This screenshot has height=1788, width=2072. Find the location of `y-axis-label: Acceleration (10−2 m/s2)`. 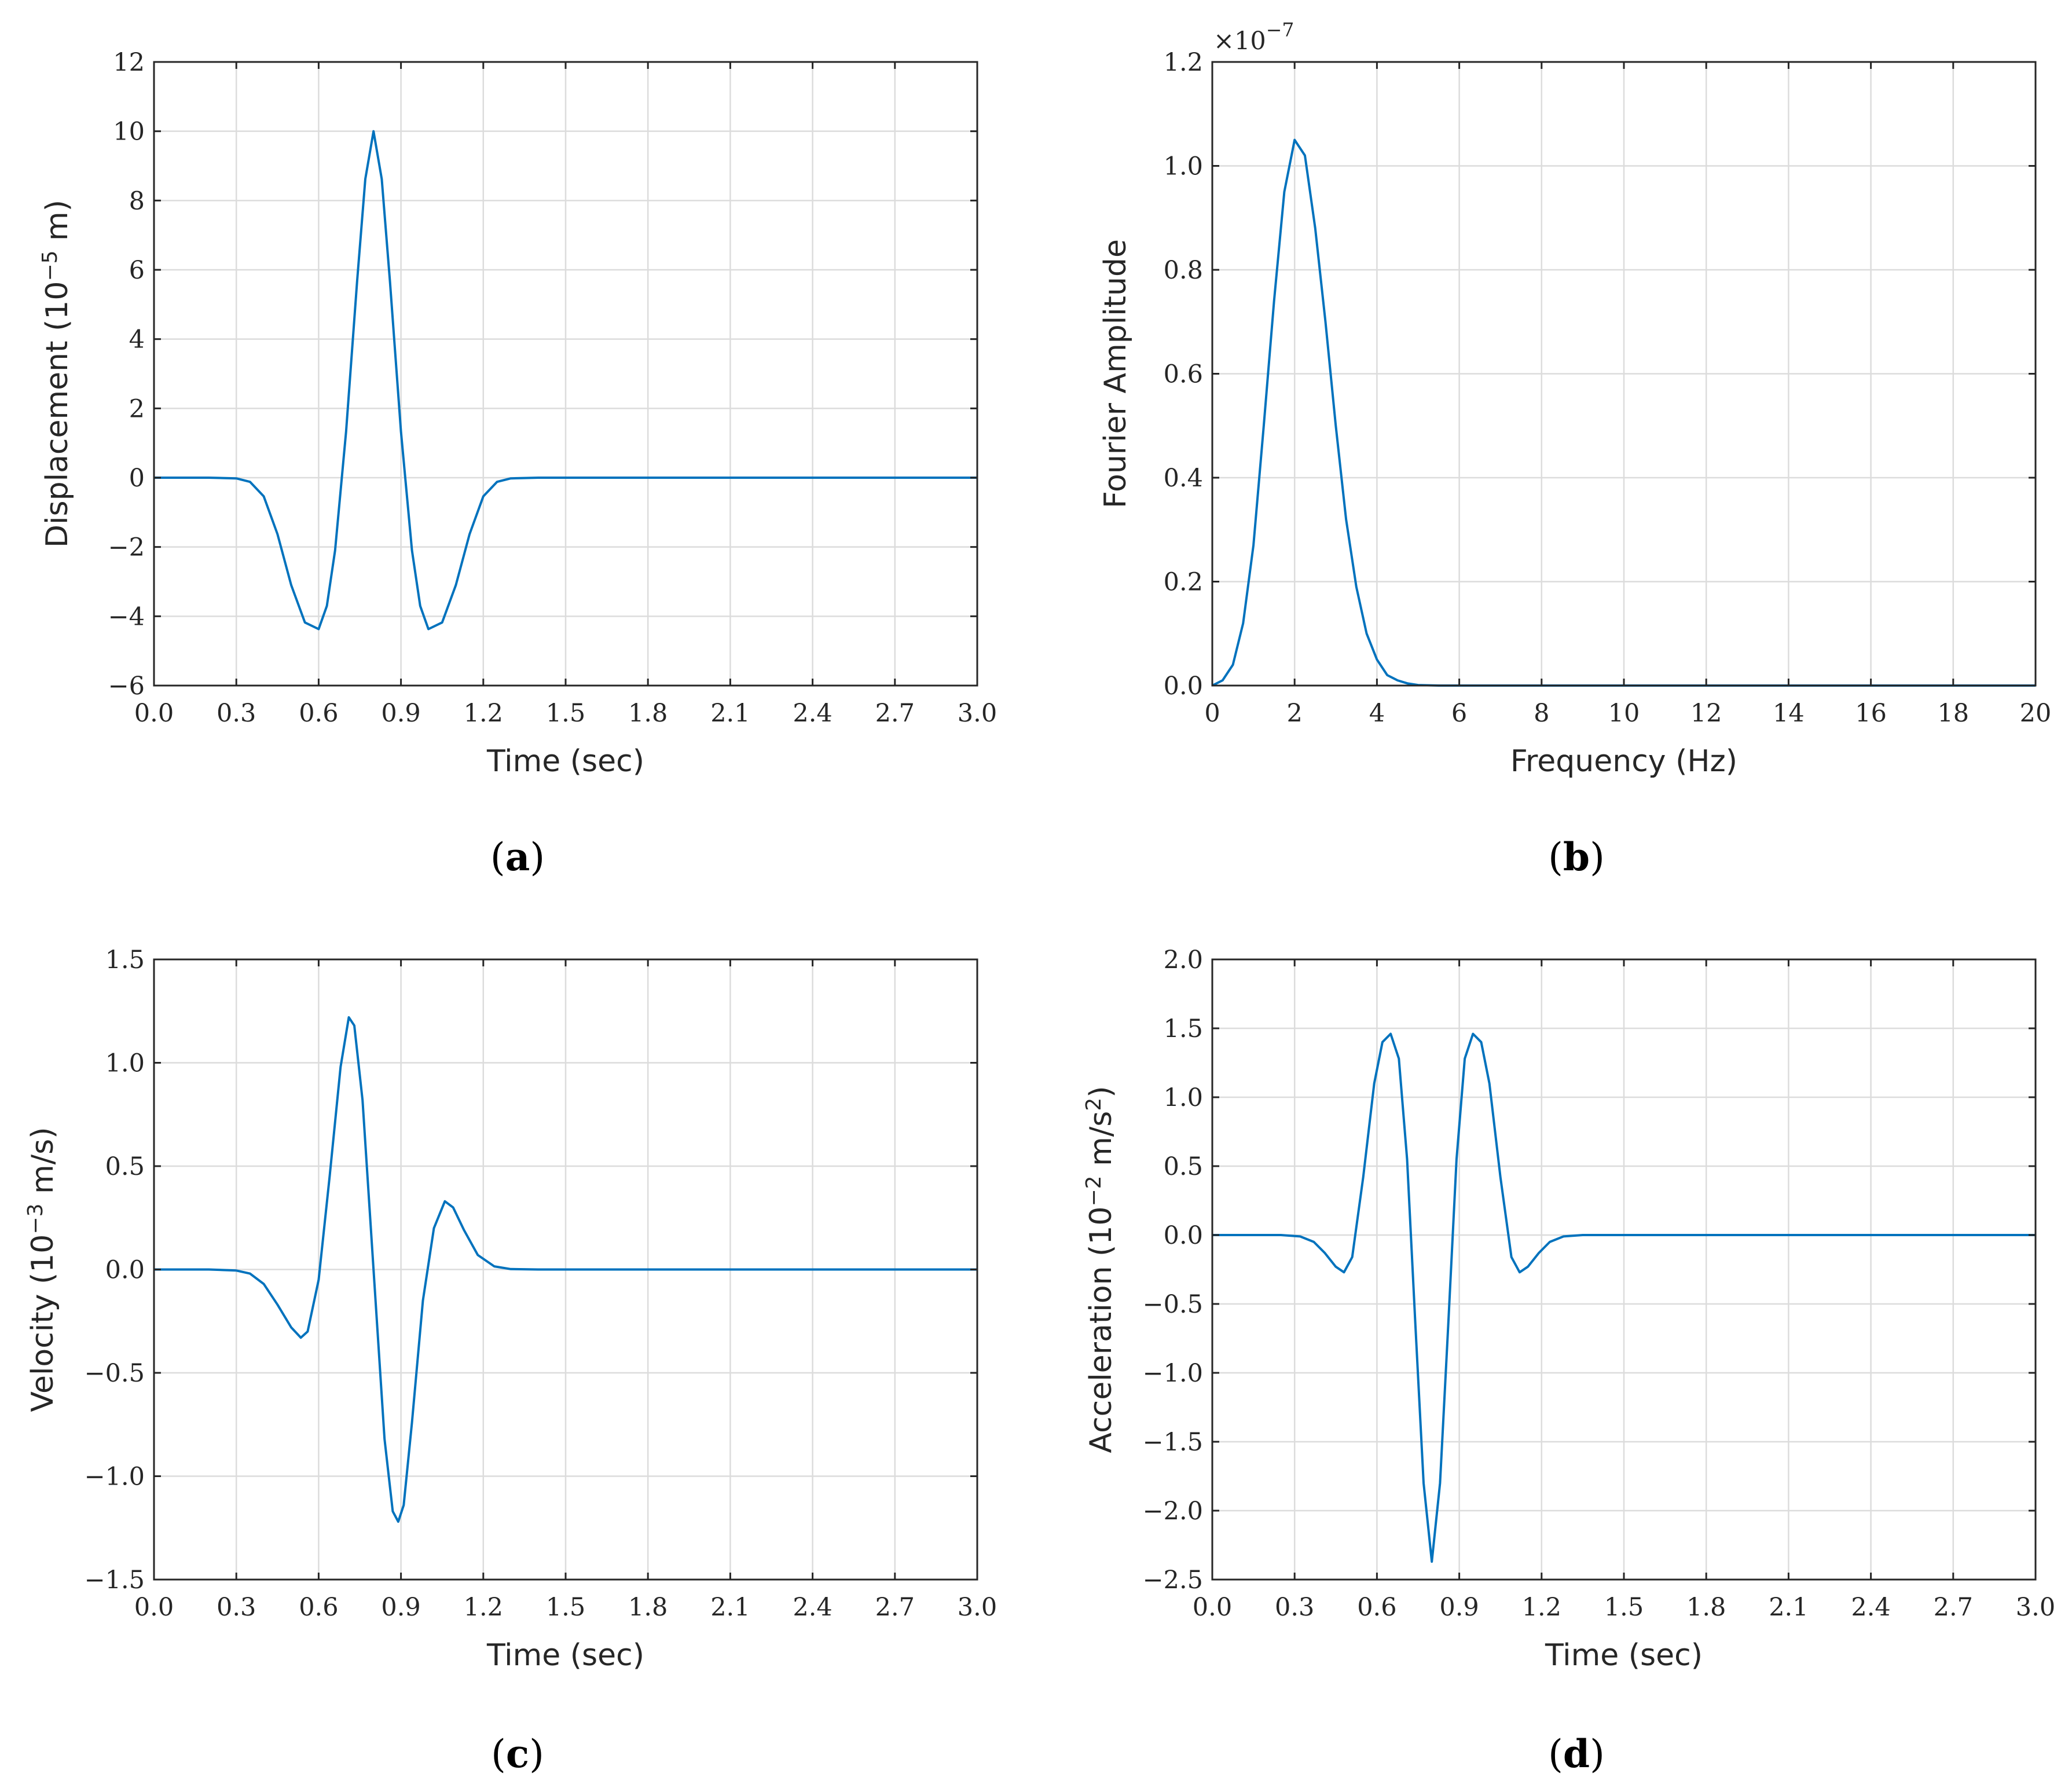

y-axis-label: Acceleration (10−2 m/s2) is located at coordinates (1100, 1269).